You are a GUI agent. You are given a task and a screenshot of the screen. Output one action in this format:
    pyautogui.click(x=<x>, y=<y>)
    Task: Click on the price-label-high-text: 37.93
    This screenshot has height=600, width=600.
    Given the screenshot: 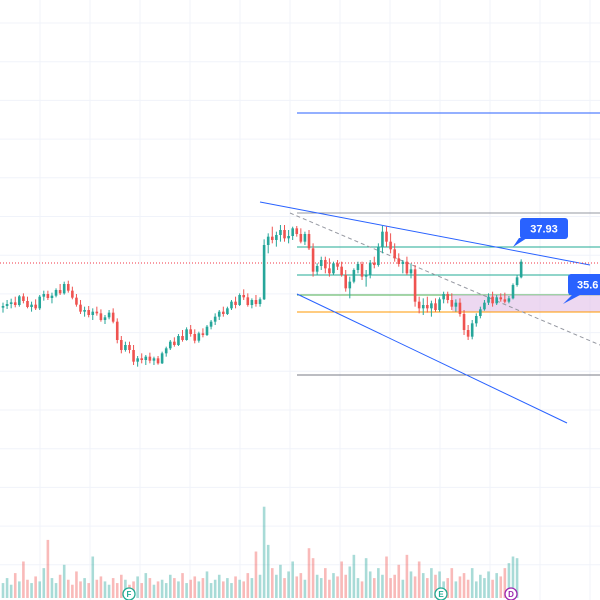 What is the action you would take?
    pyautogui.click(x=544, y=230)
    